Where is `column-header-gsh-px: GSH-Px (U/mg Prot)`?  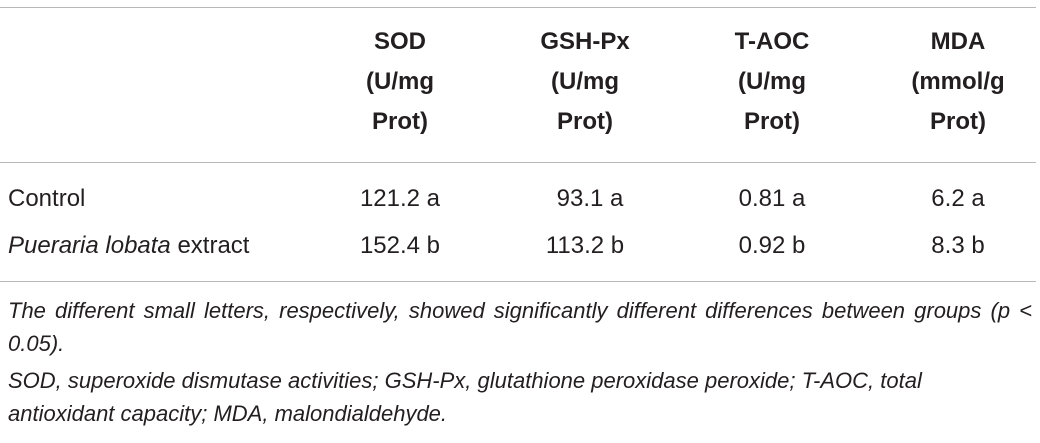 column-header-gsh-px: GSH-Px (U/mg Prot) is located at coordinates (585, 82).